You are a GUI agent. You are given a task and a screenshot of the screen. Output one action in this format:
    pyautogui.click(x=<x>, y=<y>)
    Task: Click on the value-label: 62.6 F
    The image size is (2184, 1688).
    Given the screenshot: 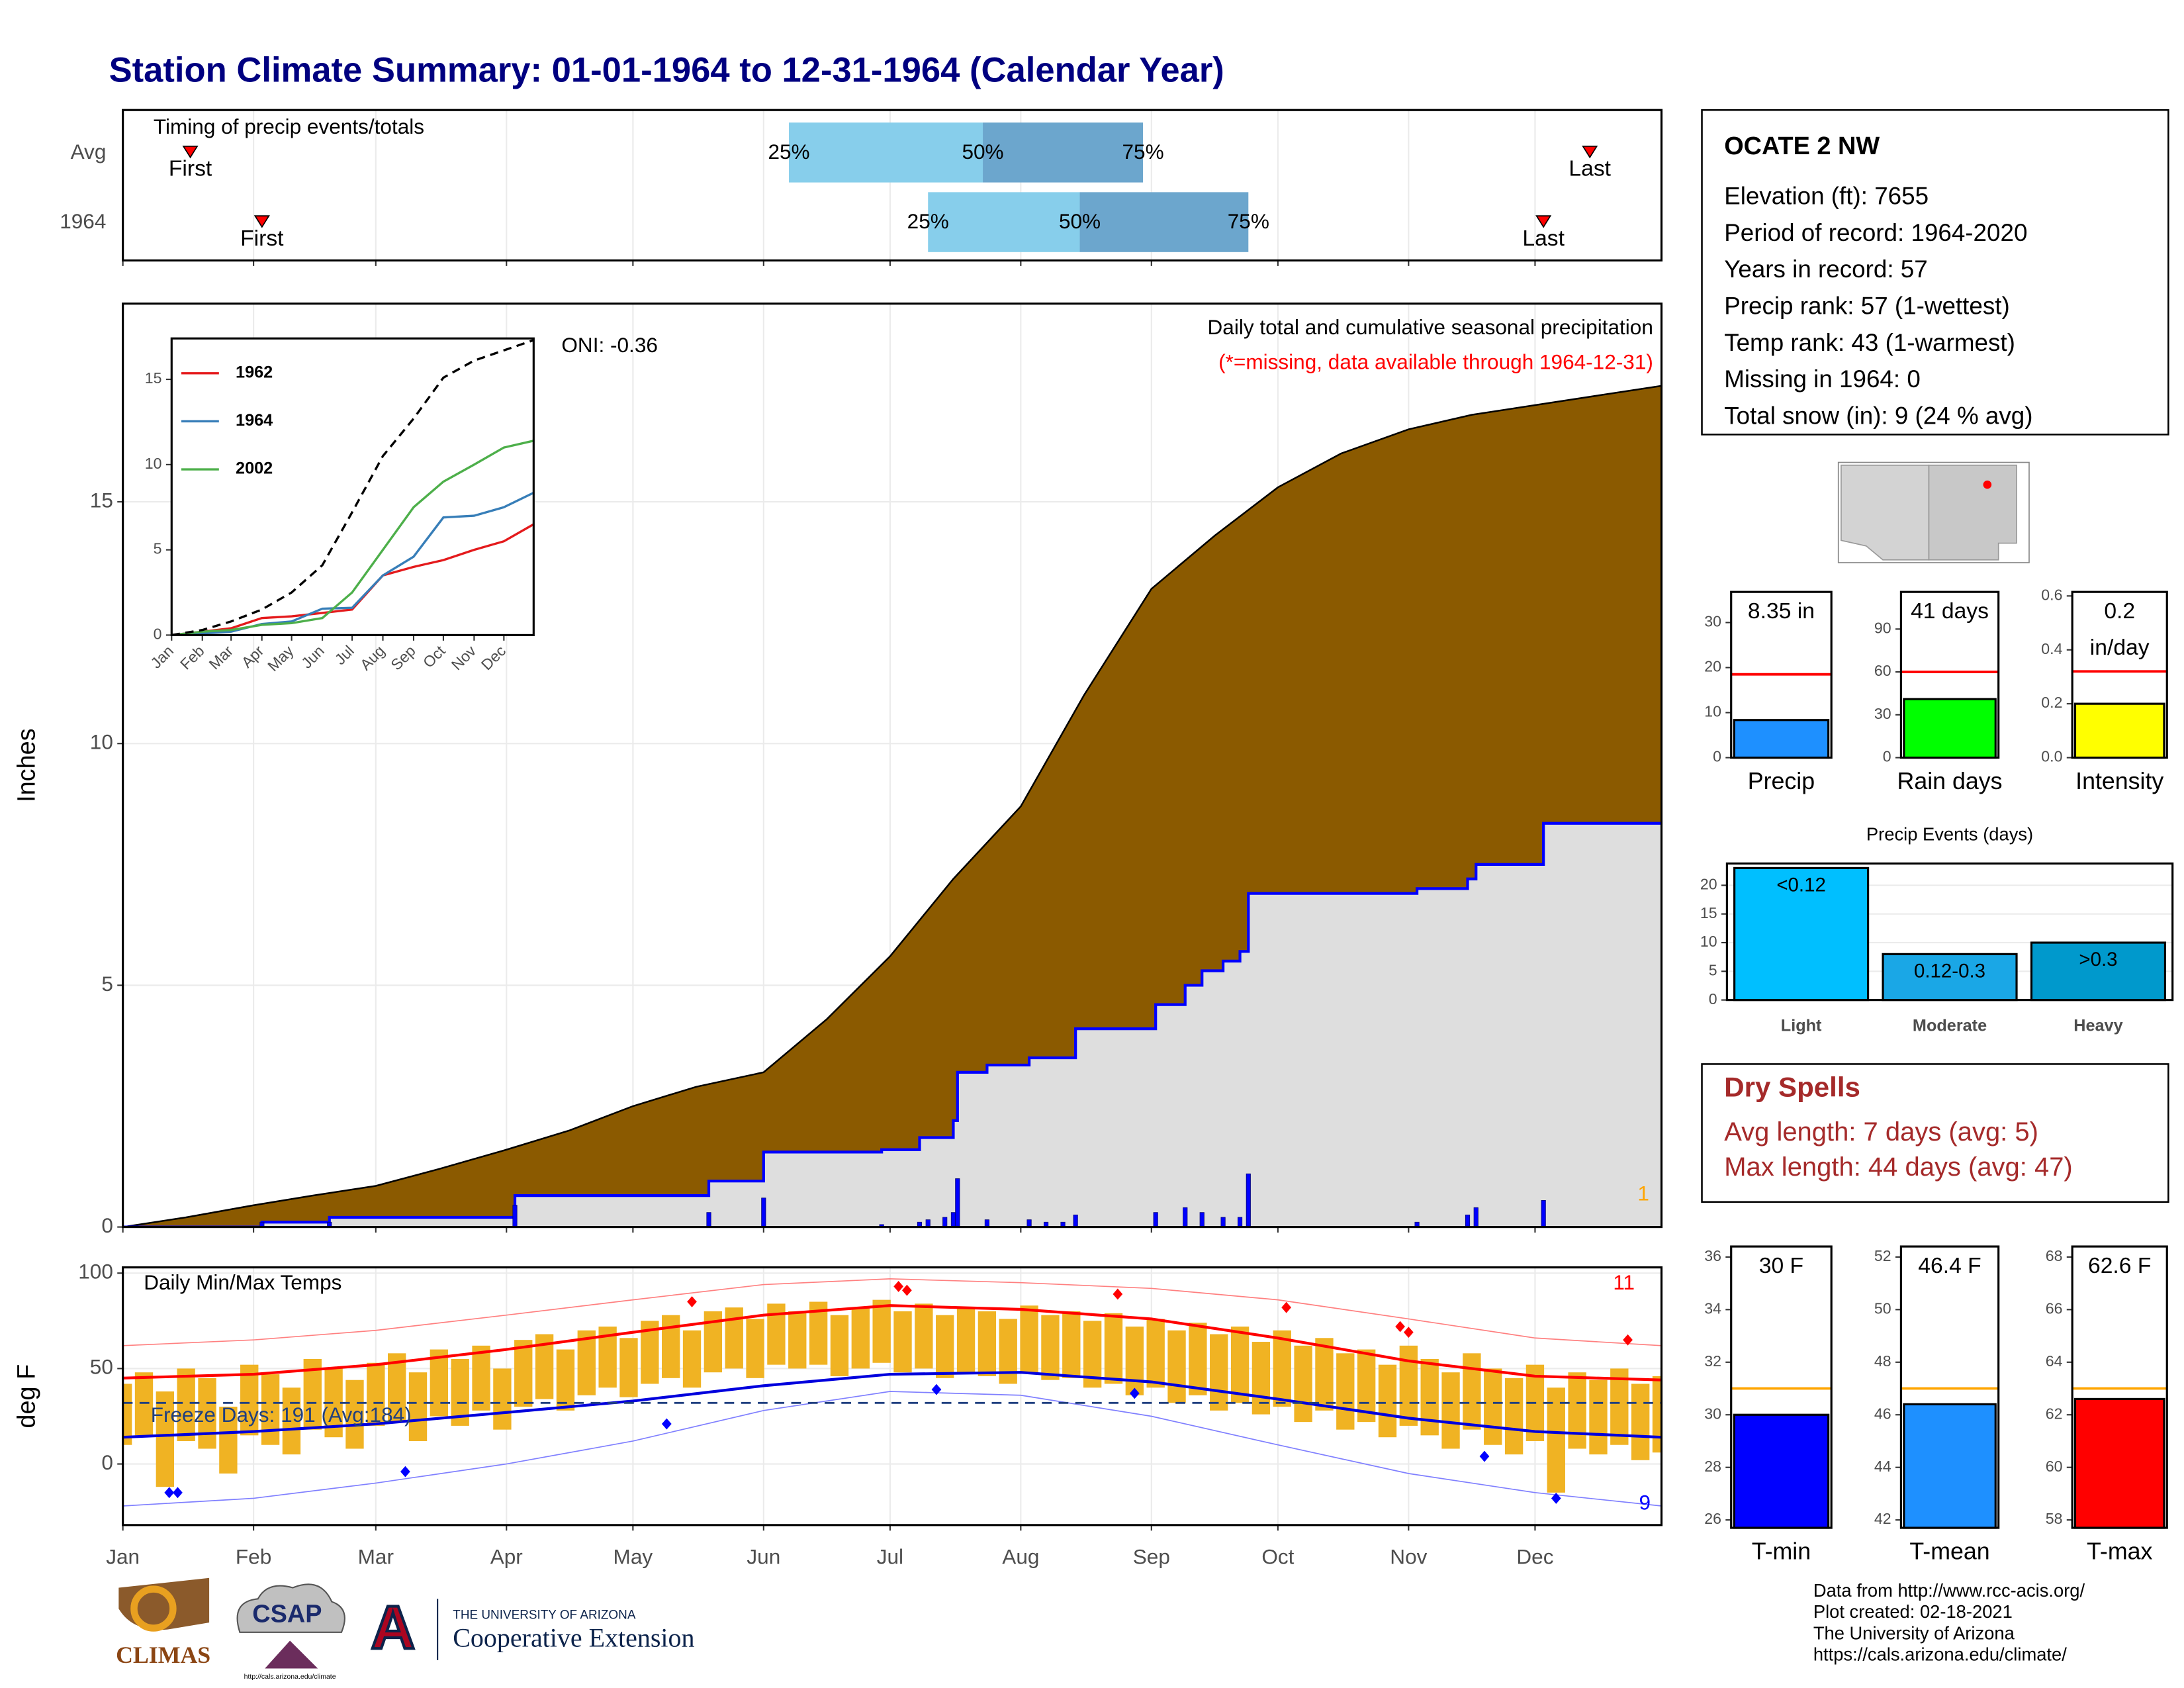 What is the action you would take?
    pyautogui.click(x=2119, y=1266)
    